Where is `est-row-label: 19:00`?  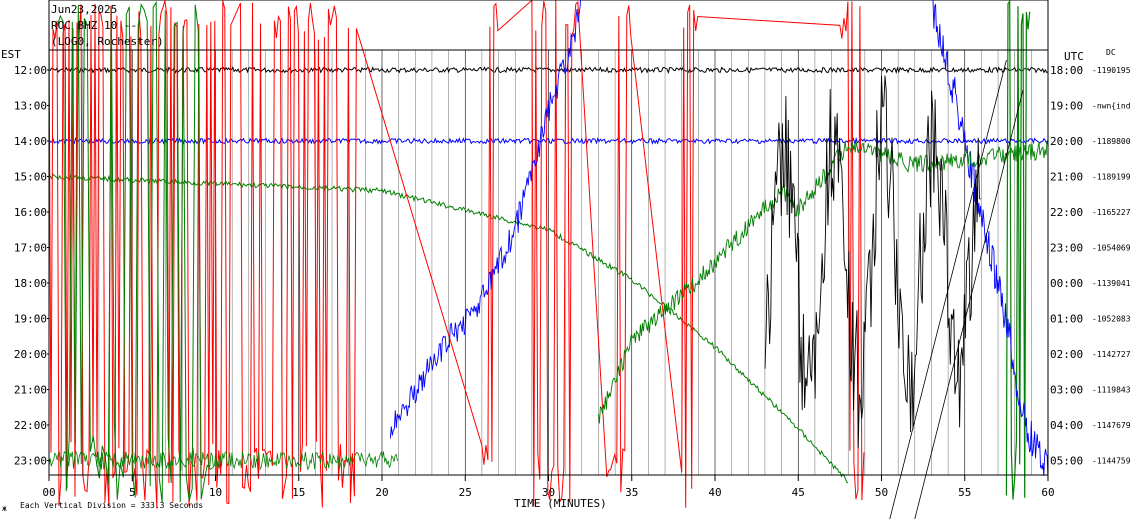
est-row-label: 19:00 is located at coordinates (30, 319).